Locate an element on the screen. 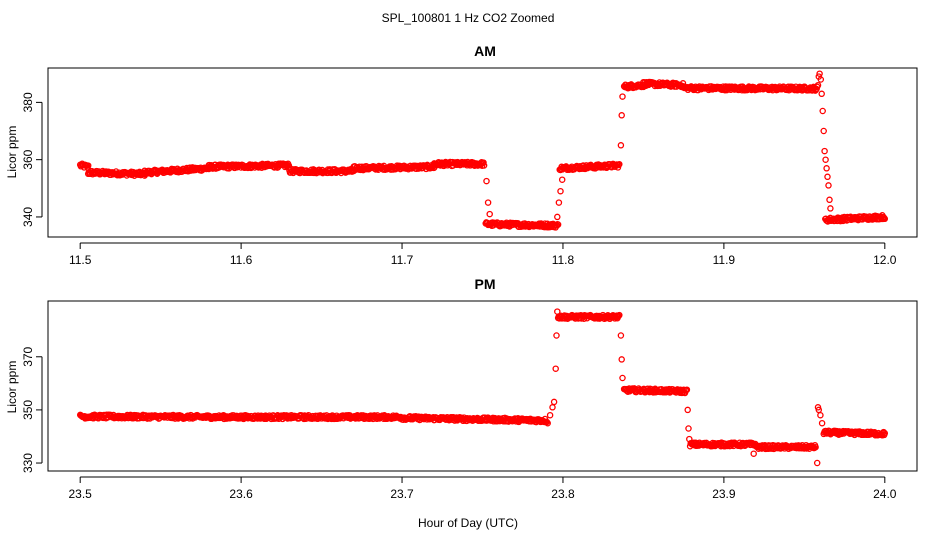  x-axis-label: Hour of Day (UTC) is located at coordinates (468, 523).